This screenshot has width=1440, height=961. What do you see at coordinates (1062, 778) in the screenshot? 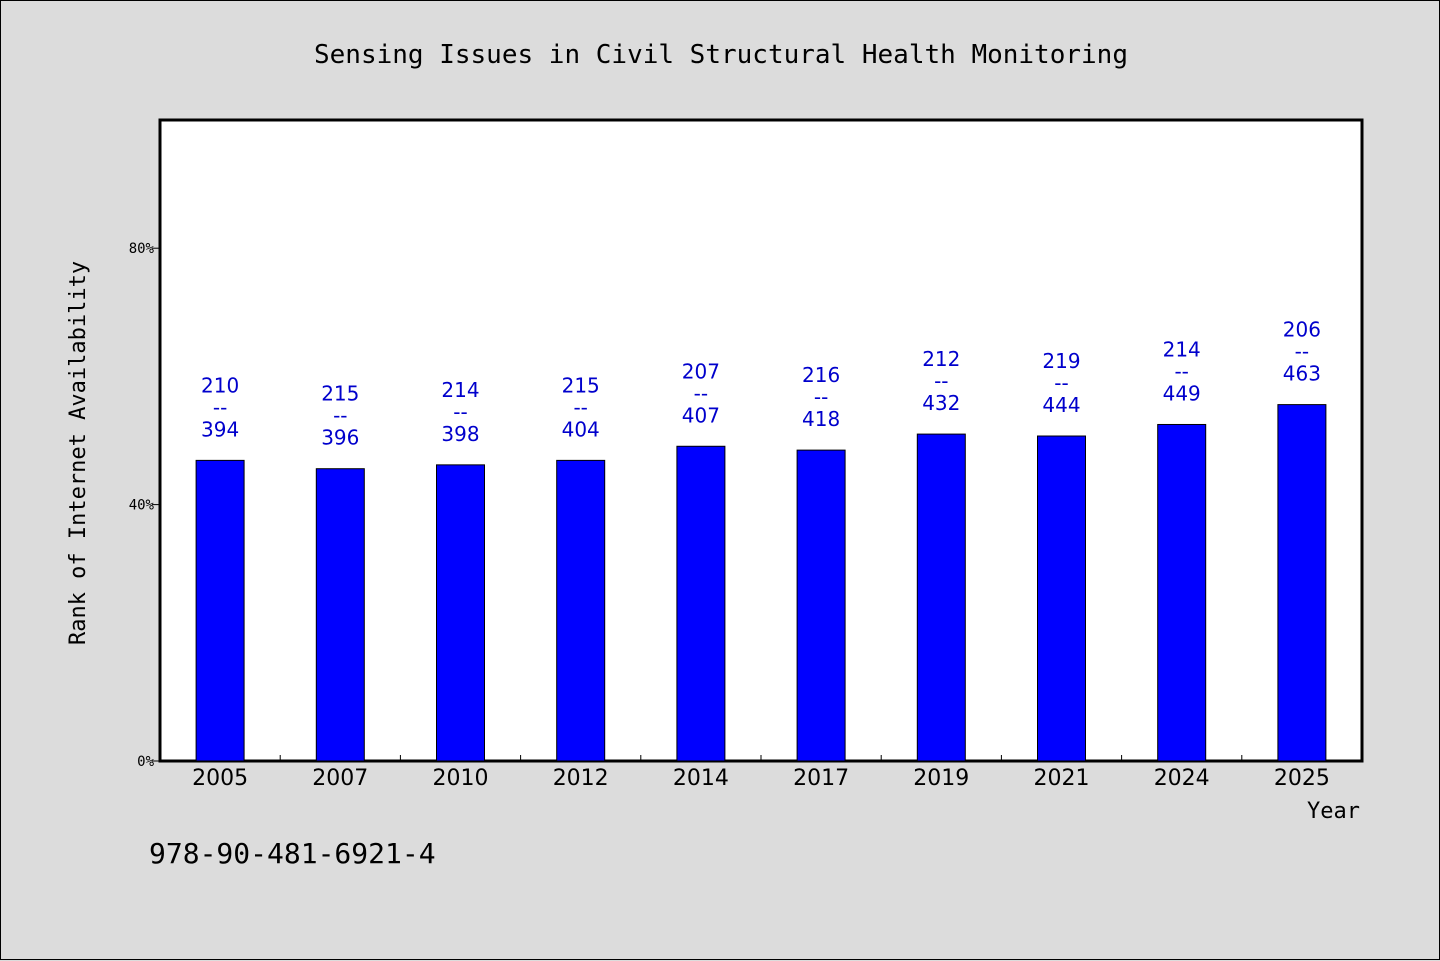
I see `x-tick-label: 2021` at bounding box center [1062, 778].